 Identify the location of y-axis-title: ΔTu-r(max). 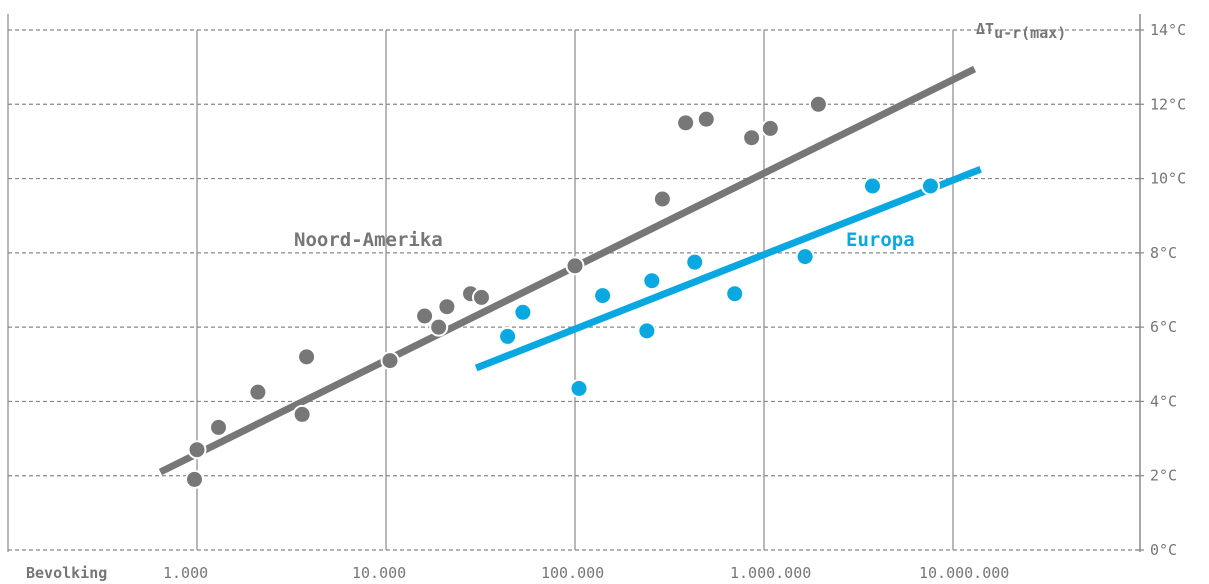
(1021, 31).